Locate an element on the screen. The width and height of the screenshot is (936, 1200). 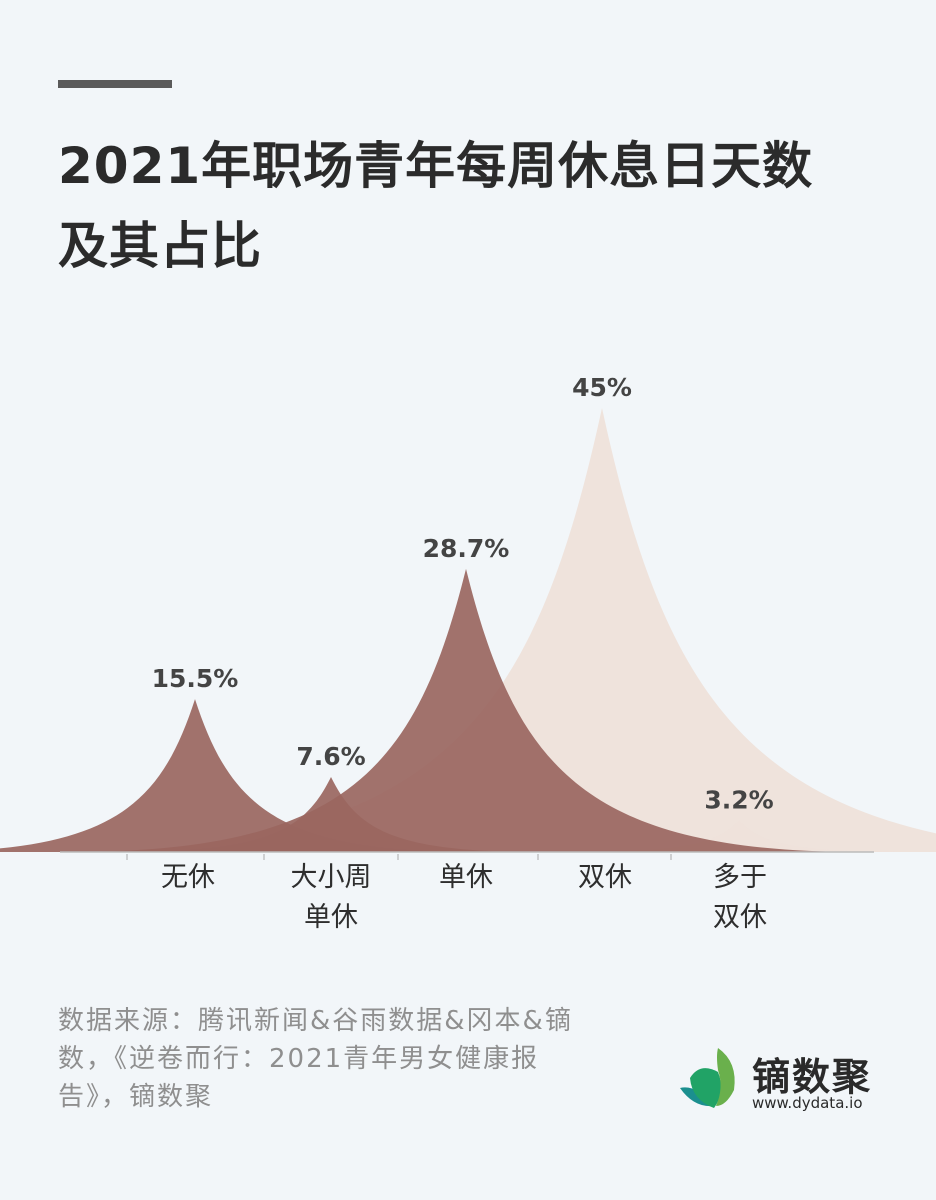
brand-url: www.dydata.io is located at coordinates (807, 1103).